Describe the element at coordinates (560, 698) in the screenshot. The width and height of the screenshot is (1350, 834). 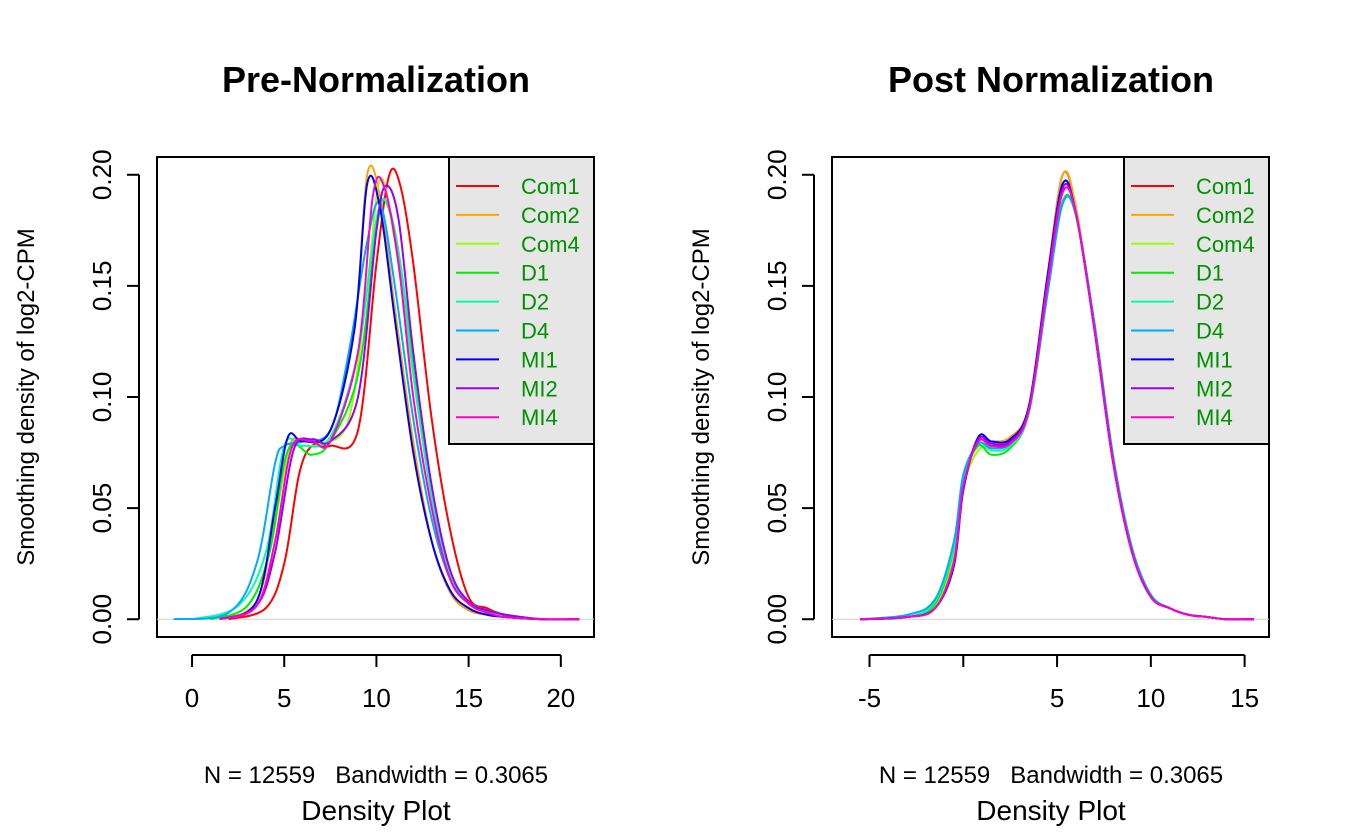
I see `x-tick-label: 20` at that location.